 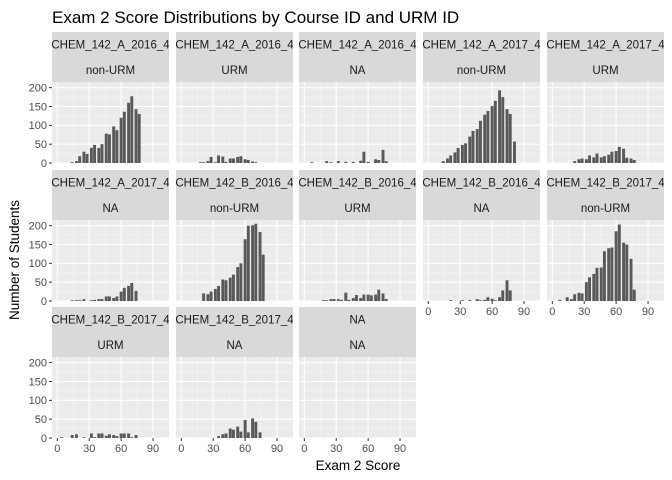 I want to click on facet-panel: CHEM_142_A_2017_4 NA 0 50 100 150 200, so click(x=99, y=239).